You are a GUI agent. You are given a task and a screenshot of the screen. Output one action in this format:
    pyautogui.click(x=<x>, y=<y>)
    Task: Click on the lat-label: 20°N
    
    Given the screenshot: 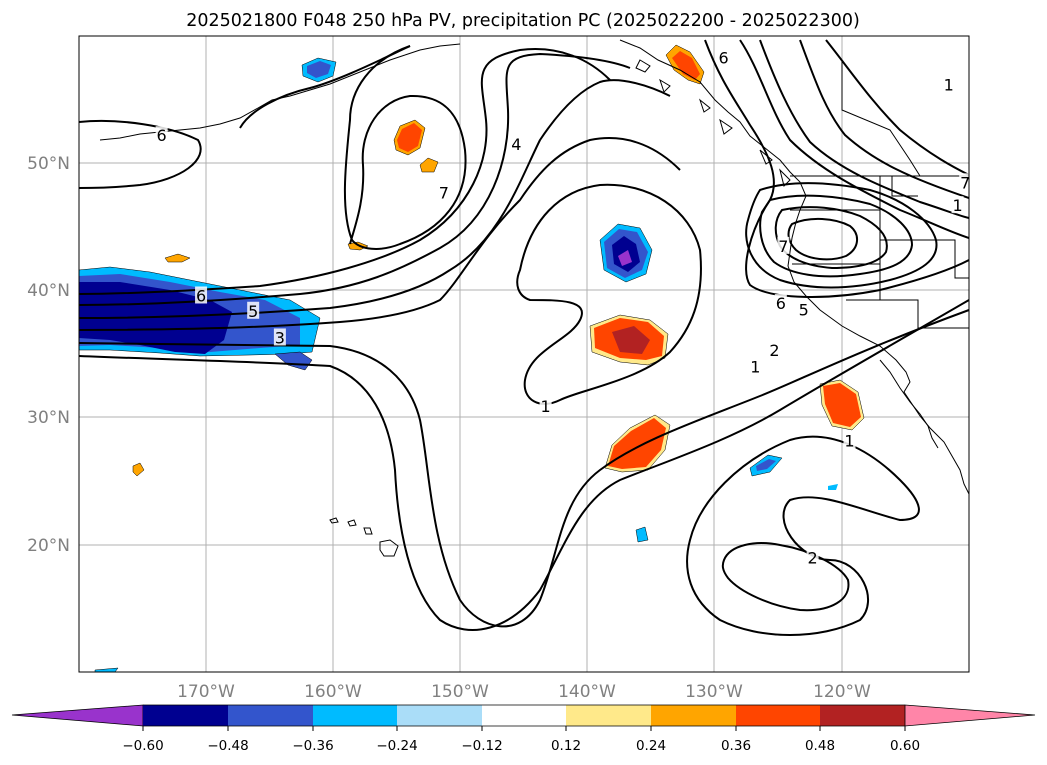 What is the action you would take?
    pyautogui.click(x=48, y=546)
    